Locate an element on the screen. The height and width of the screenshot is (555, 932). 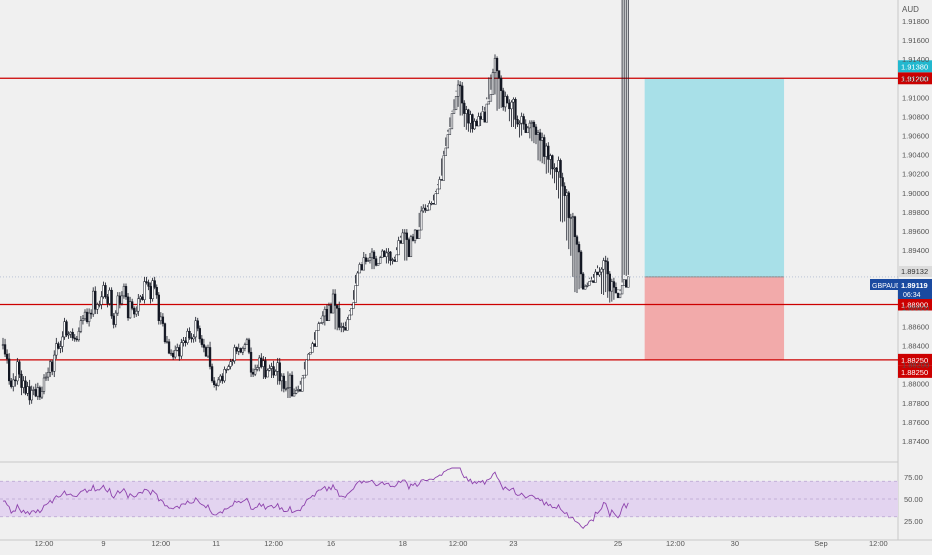
marker-price-tag-bg is located at coordinates (915, 271).